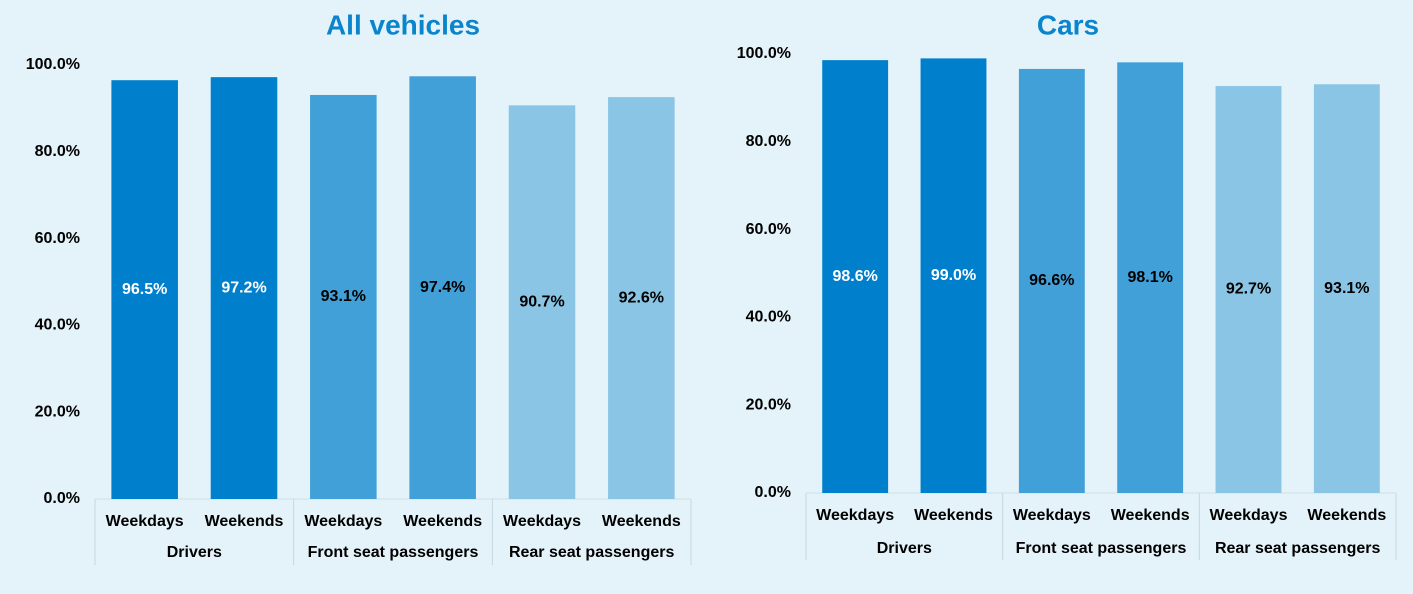 Image resolution: width=1413 pixels, height=594 pixels. I want to click on value-label: 97.4%, so click(442, 287).